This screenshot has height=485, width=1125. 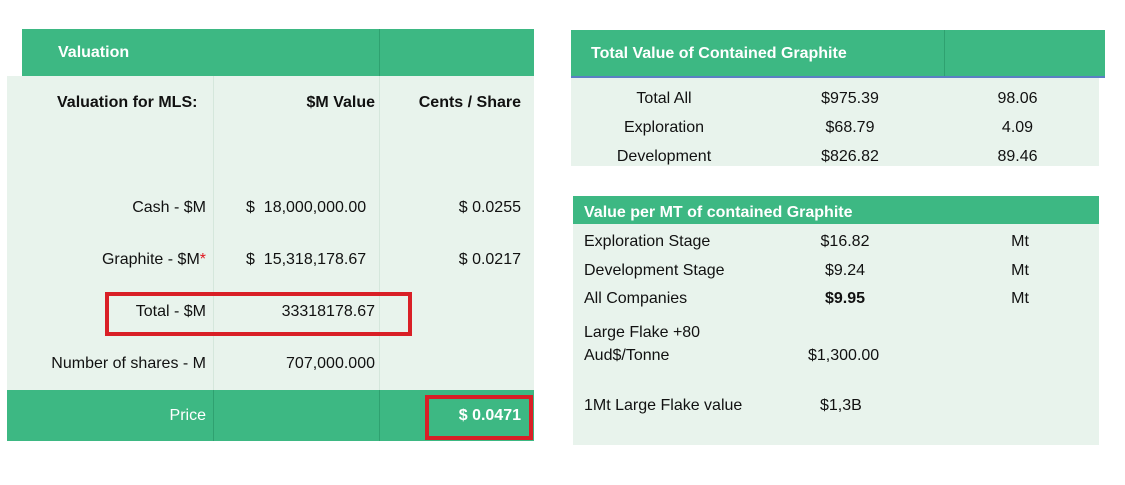 What do you see at coordinates (489, 207) in the screenshot?
I see `valuation-row-cents: $ 0.0255` at bounding box center [489, 207].